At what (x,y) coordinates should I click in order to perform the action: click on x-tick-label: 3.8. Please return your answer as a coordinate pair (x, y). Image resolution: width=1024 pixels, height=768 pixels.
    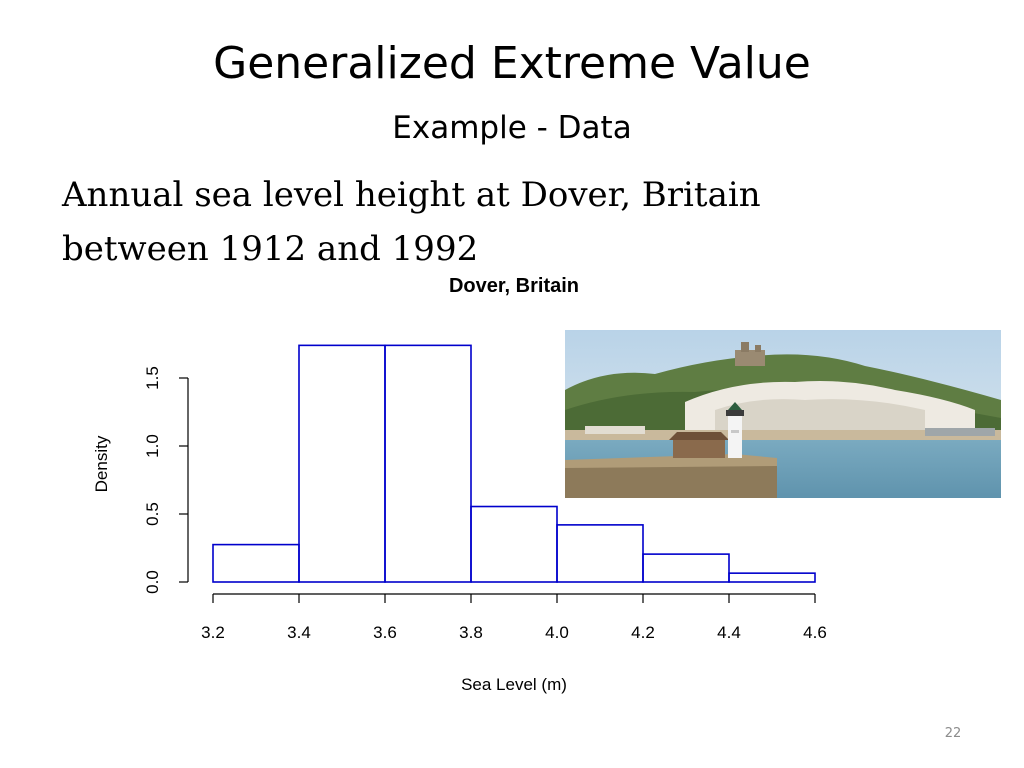
    Looking at the image, I should click on (471, 632).